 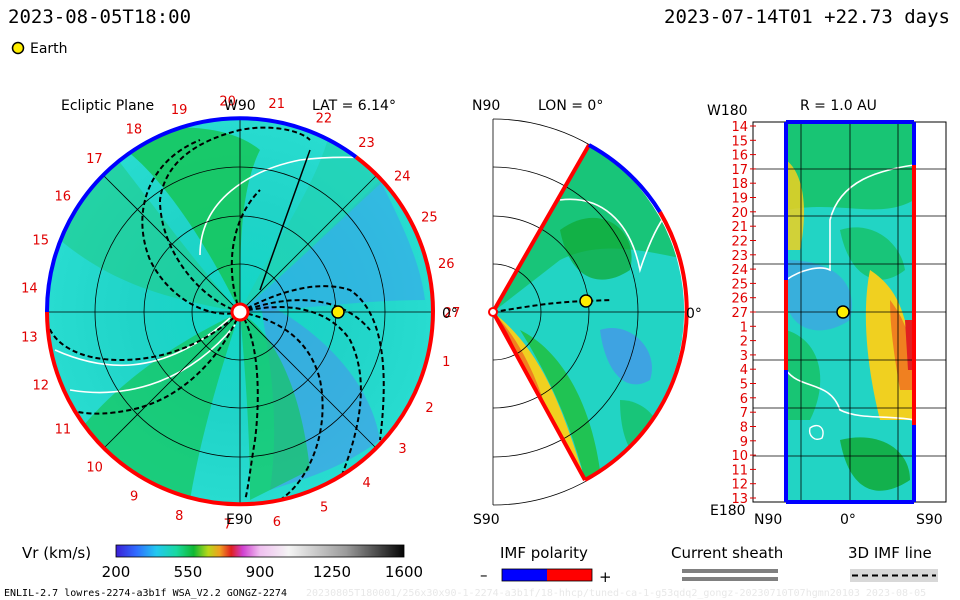 I want to click on sun-marker, so click(x=240, y=312).